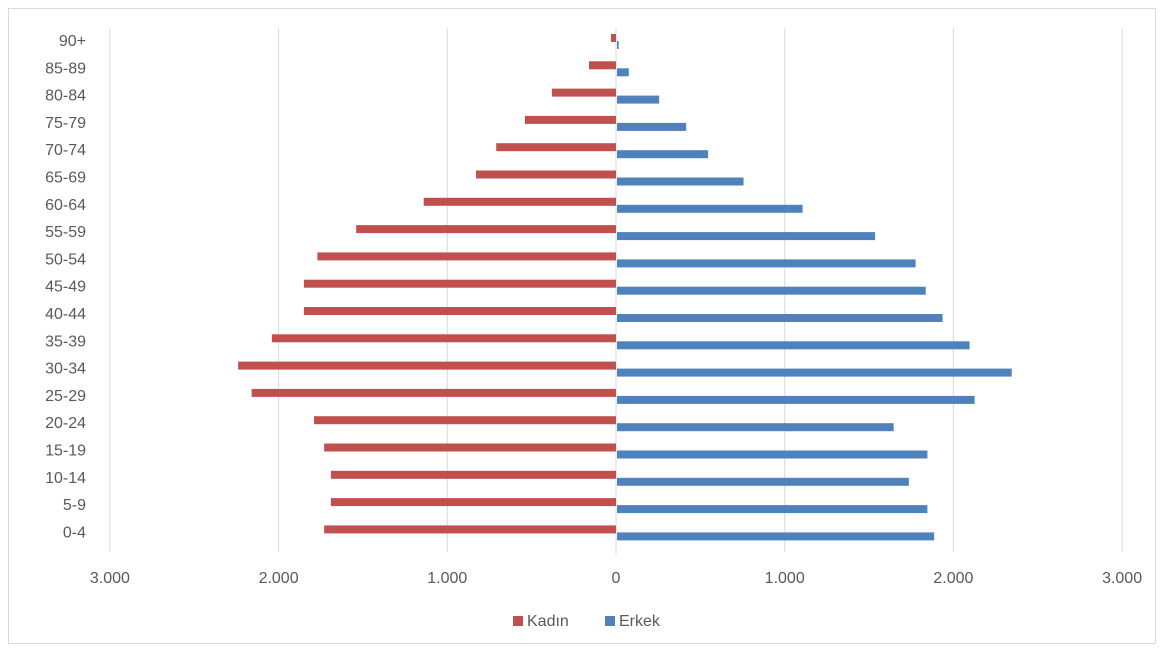 The image size is (1166, 652). Describe the element at coordinates (65, 232) in the screenshot. I see `y-tick-label: 55-59` at that location.